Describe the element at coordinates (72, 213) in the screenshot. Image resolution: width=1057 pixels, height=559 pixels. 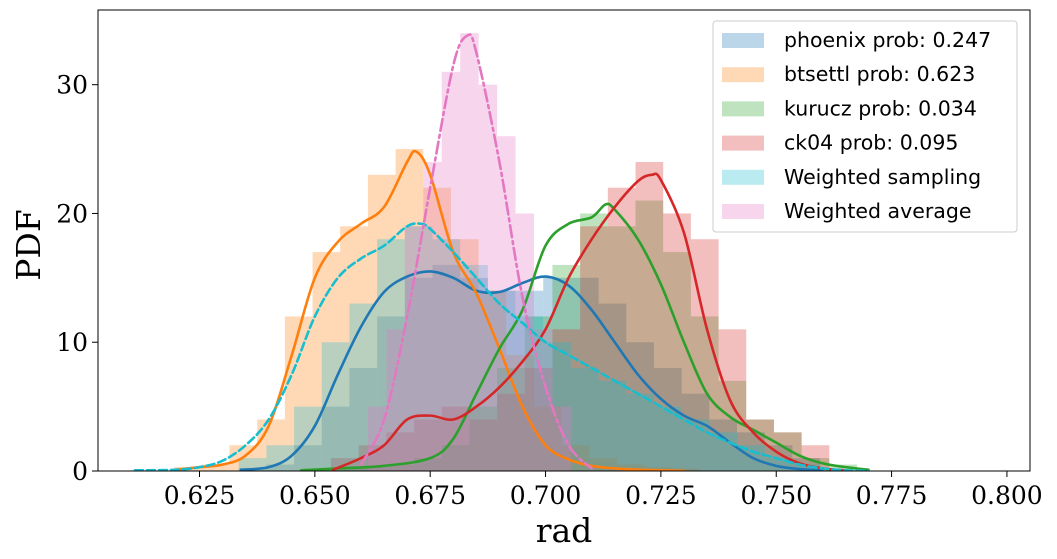
I see `y-tick-label: 20` at that location.